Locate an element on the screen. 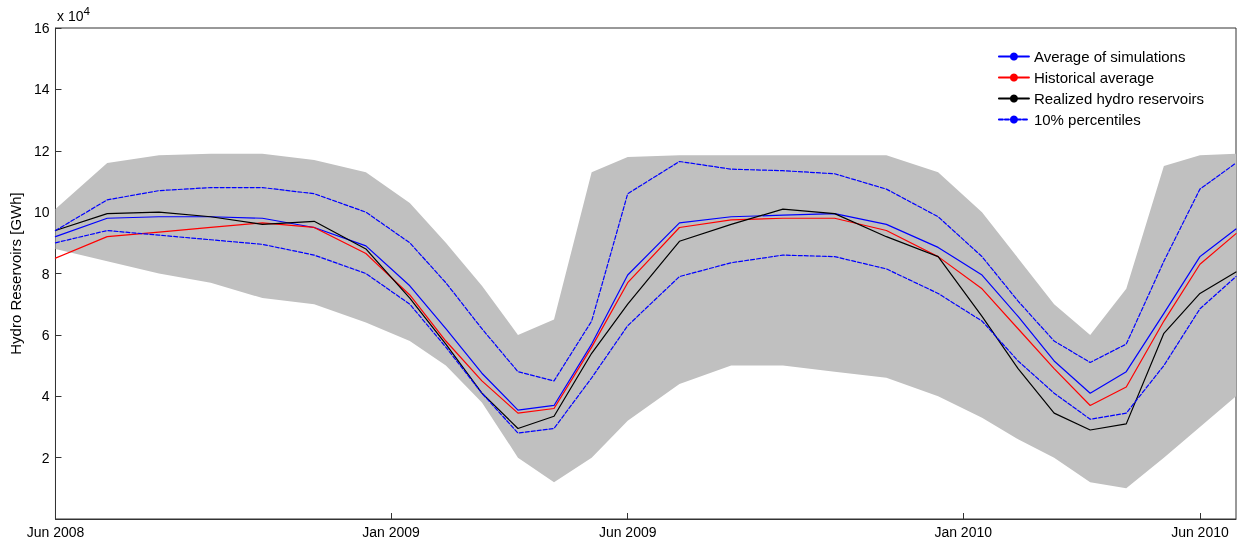 Image resolution: width=1239 pixels, height=542 pixels. legend-label: Realized hydro reservoirs is located at coordinates (1119, 98).